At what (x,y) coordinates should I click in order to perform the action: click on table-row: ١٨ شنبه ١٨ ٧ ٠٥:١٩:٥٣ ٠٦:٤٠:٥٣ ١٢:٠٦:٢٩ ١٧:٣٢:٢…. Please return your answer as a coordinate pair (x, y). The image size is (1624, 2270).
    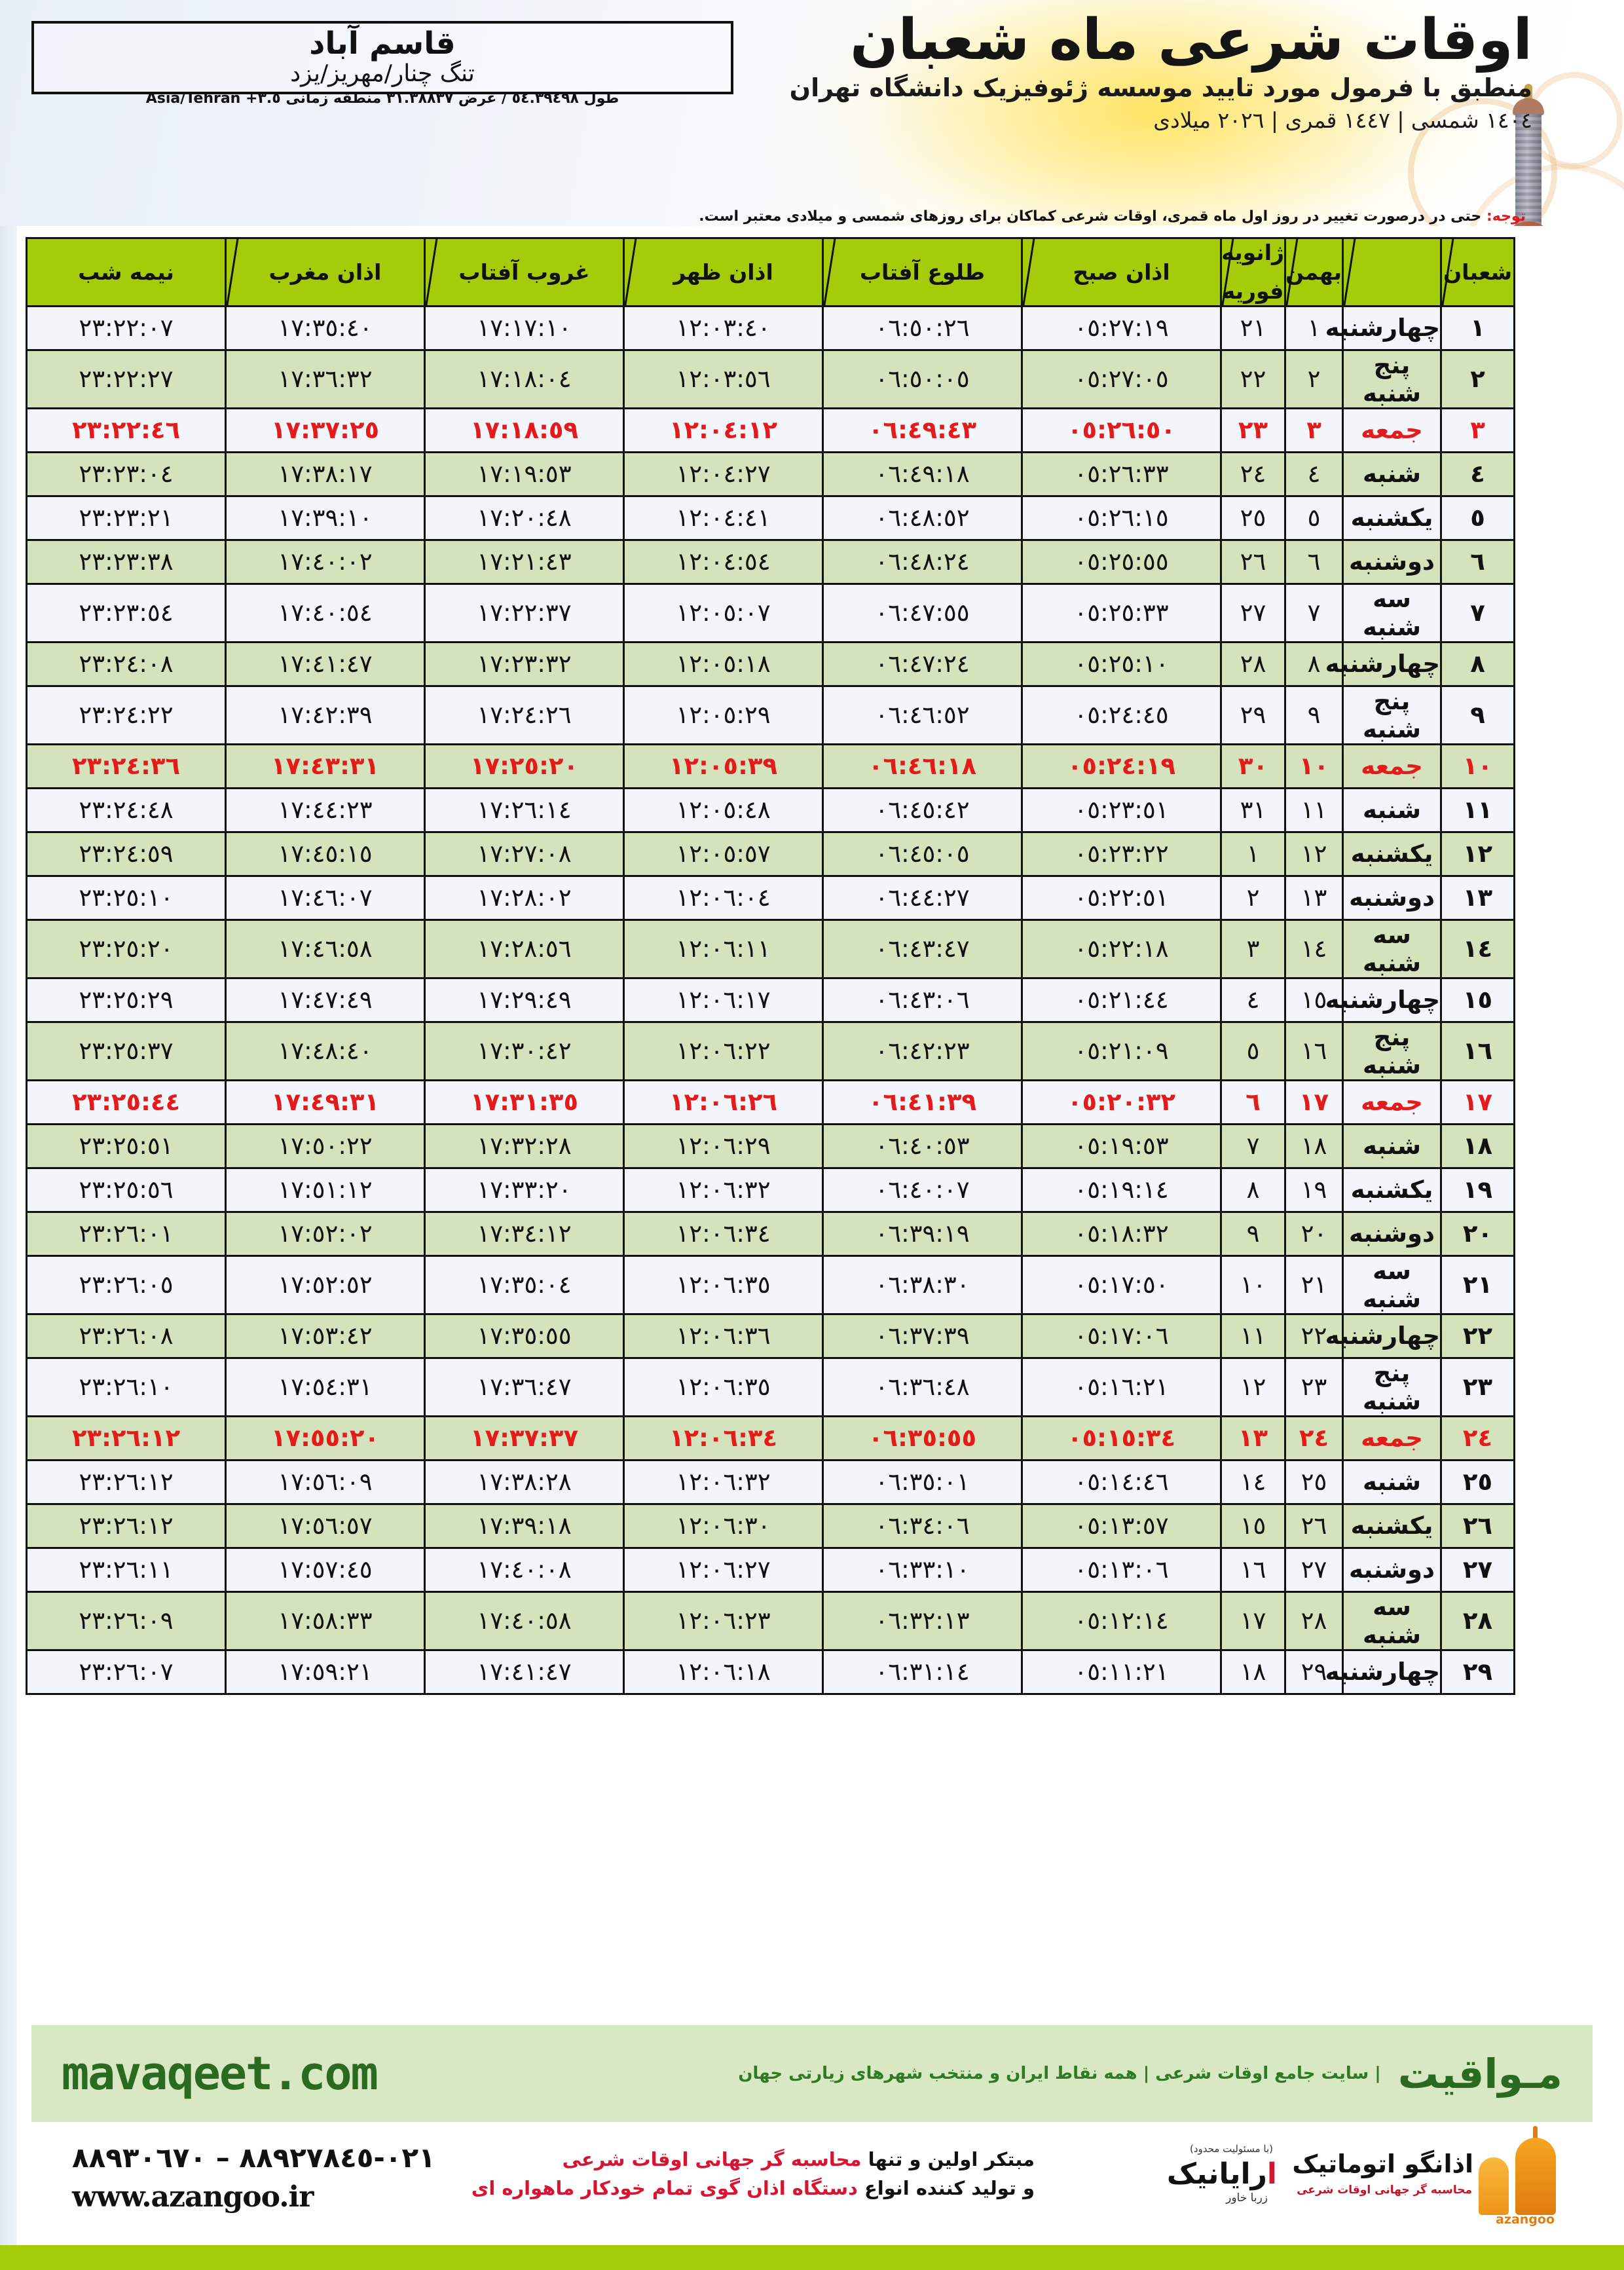
    Looking at the image, I should click on (770, 1146).